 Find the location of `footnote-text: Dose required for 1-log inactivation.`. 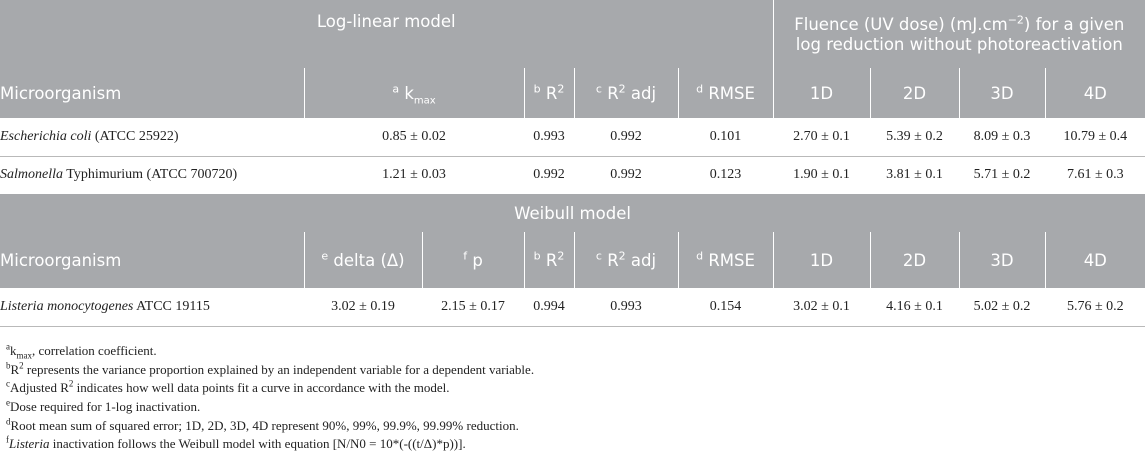

footnote-text: Dose required for 1-log inactivation. is located at coordinates (105, 407).